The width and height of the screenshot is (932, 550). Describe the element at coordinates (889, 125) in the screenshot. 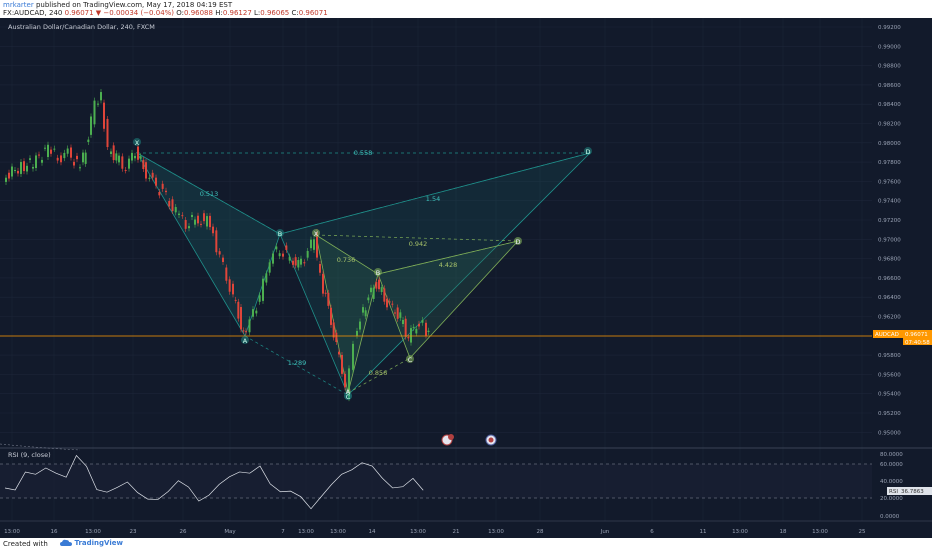

I see `price-tick-label: 0.98200` at that location.